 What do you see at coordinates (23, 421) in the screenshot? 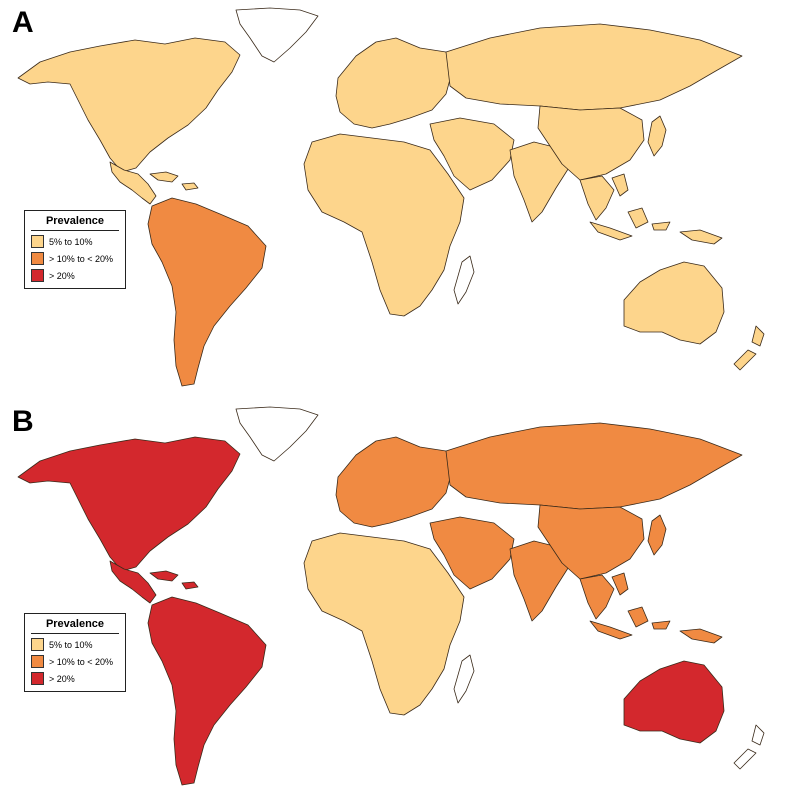
I see `panel-label-b: B` at bounding box center [23, 421].